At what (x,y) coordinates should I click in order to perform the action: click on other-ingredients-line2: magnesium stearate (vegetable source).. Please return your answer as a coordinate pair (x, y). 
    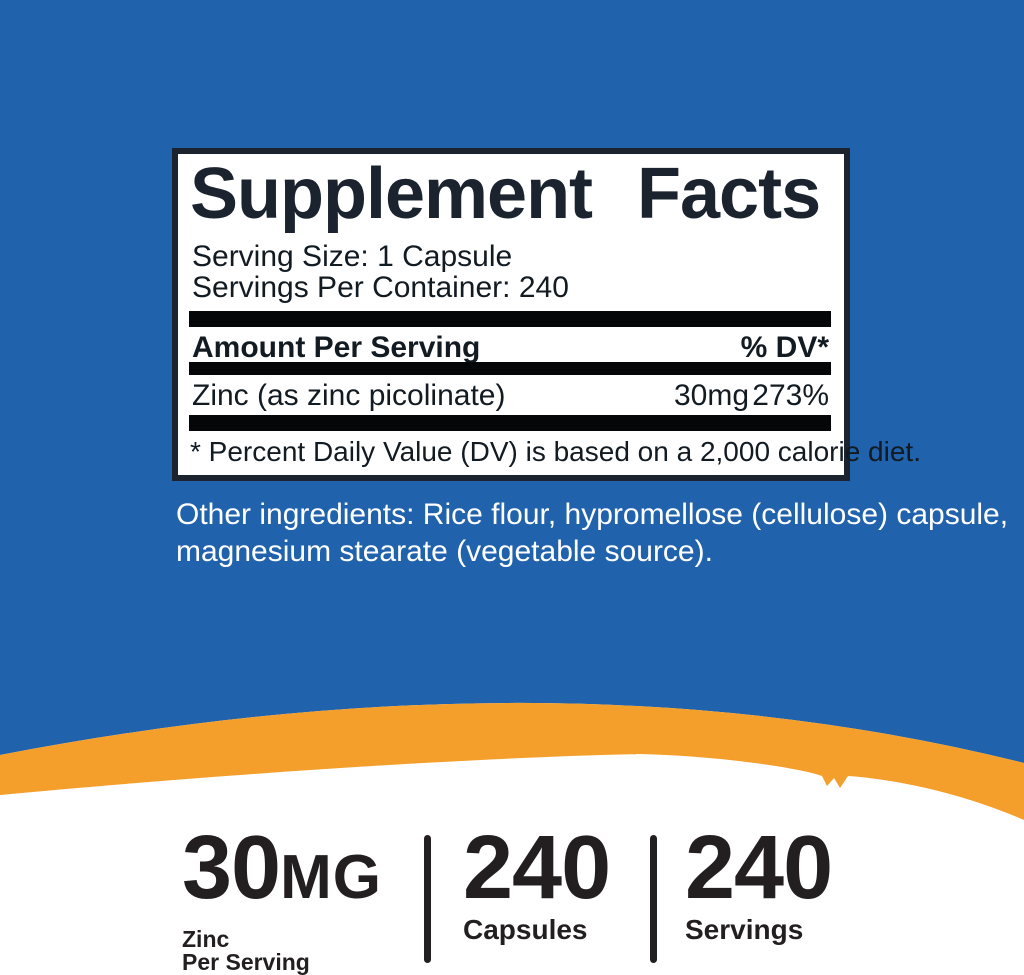
    Looking at the image, I should click on (444, 551).